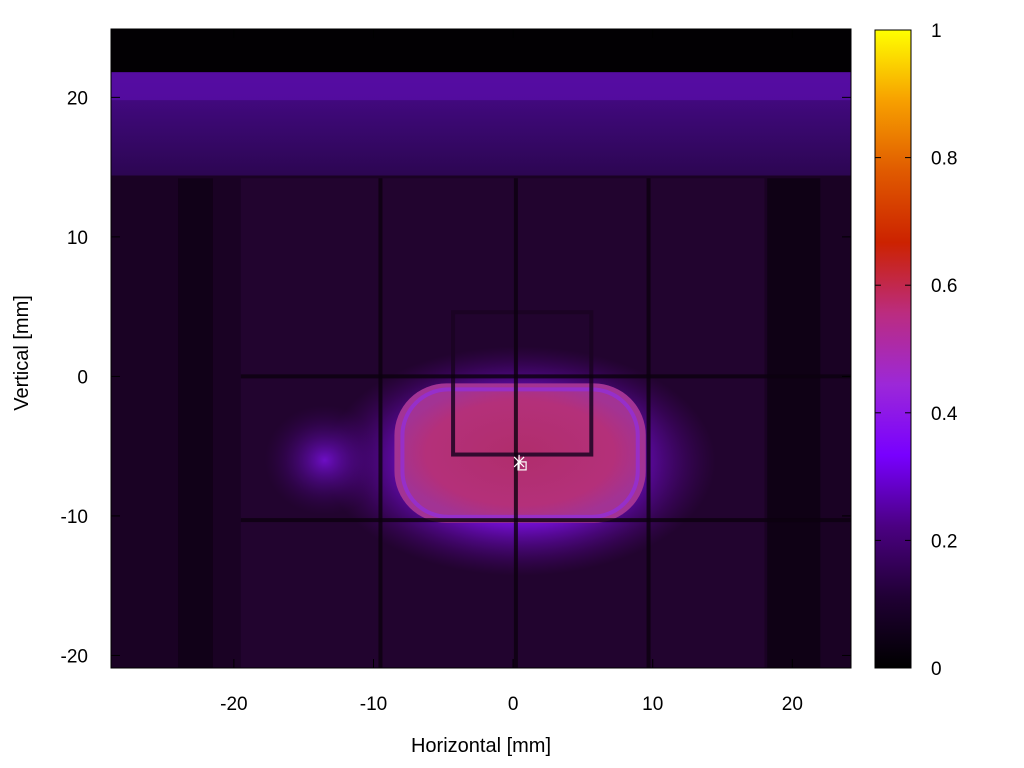 The height and width of the screenshot is (768, 1024). What do you see at coordinates (652, 704) in the screenshot?
I see `x-tick-label: 10` at bounding box center [652, 704].